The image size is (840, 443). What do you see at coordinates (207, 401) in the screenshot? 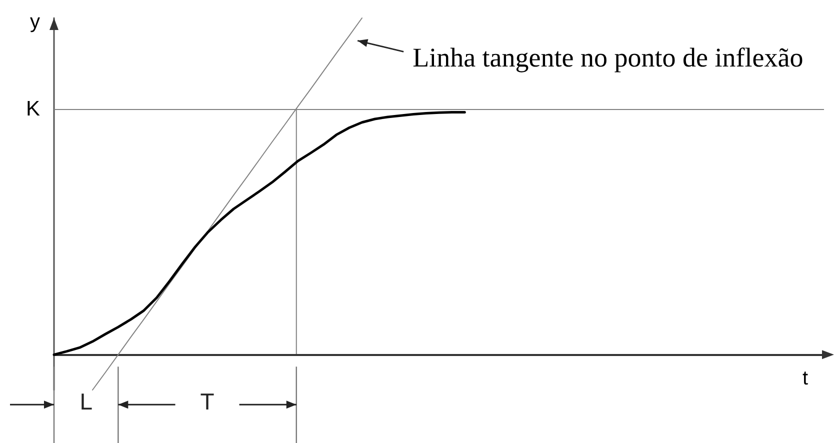
I see `annotation: T` at bounding box center [207, 401].